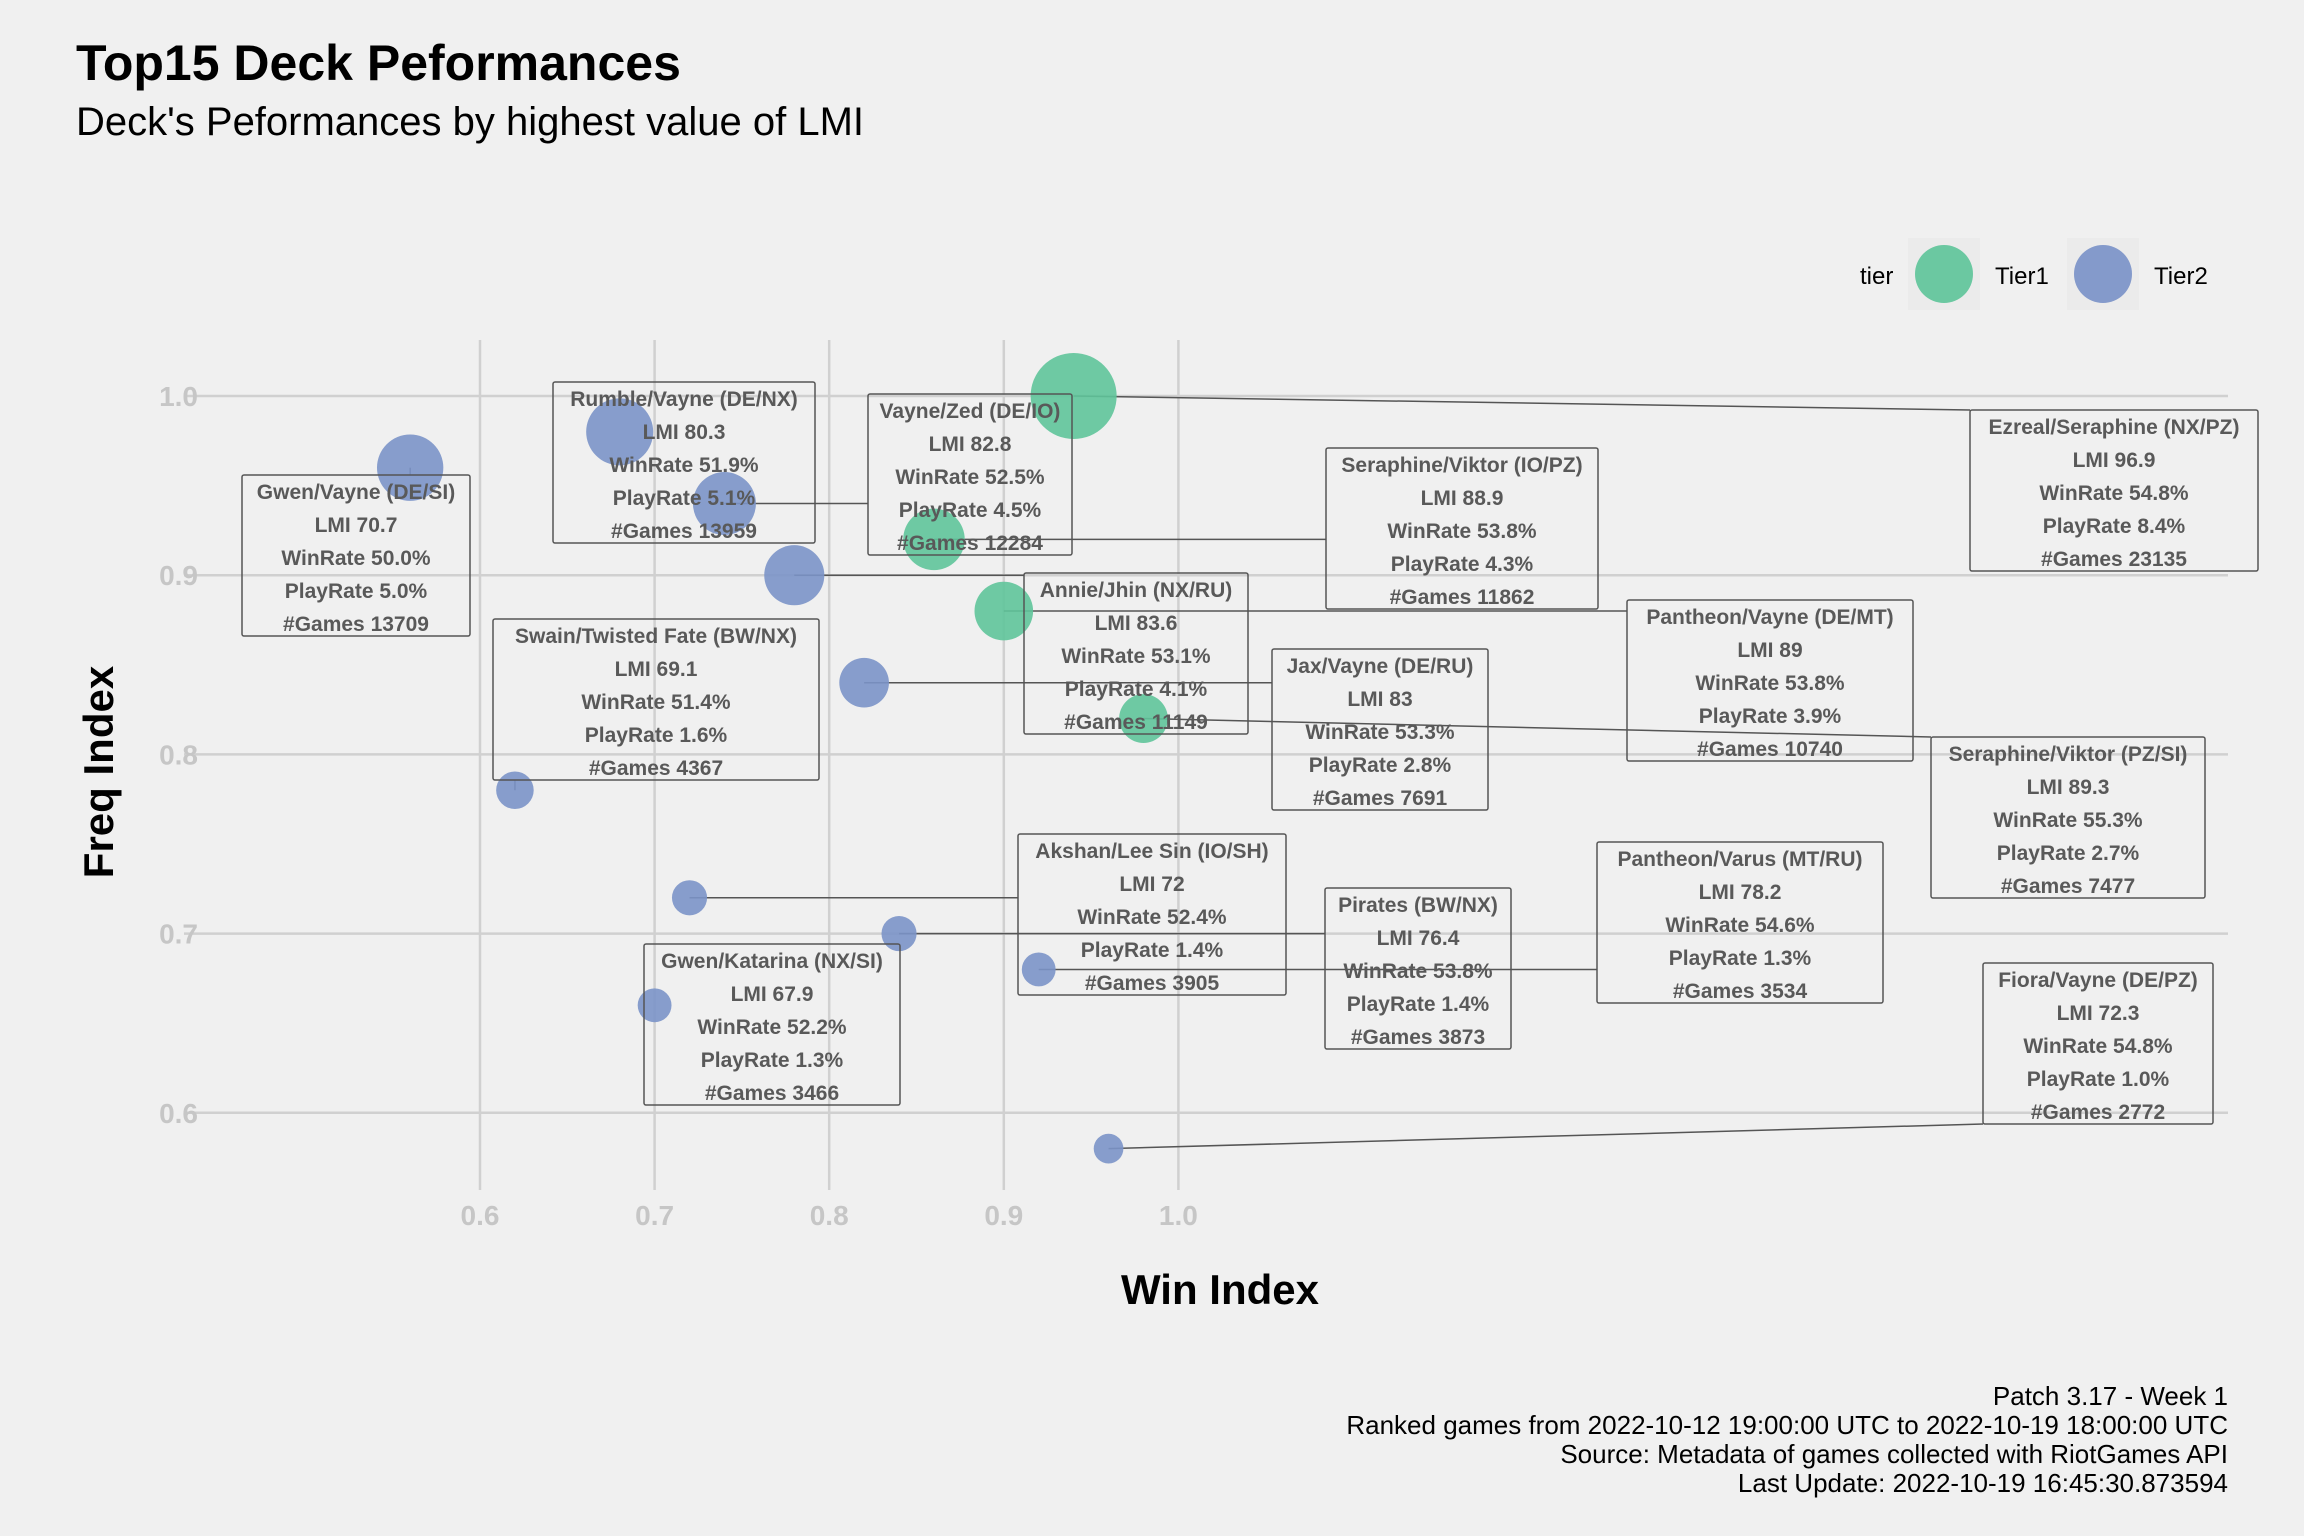 The width and height of the screenshot is (2304, 1536). What do you see at coordinates (2098, 1079) in the screenshot?
I see `data-label-stat: PlayRate 1.0%` at bounding box center [2098, 1079].